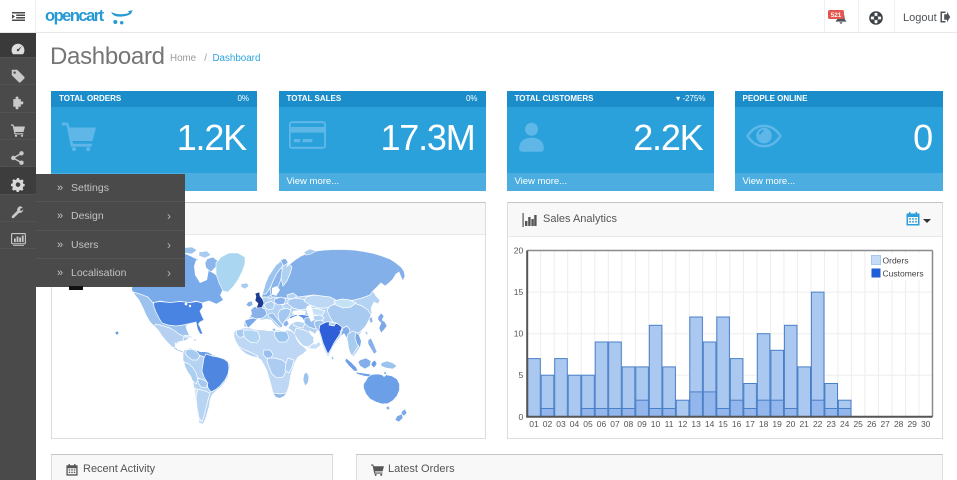 This screenshot has height=480, width=957. Describe the element at coordinates (750, 424) in the screenshot. I see `svg-text: 17` at that location.